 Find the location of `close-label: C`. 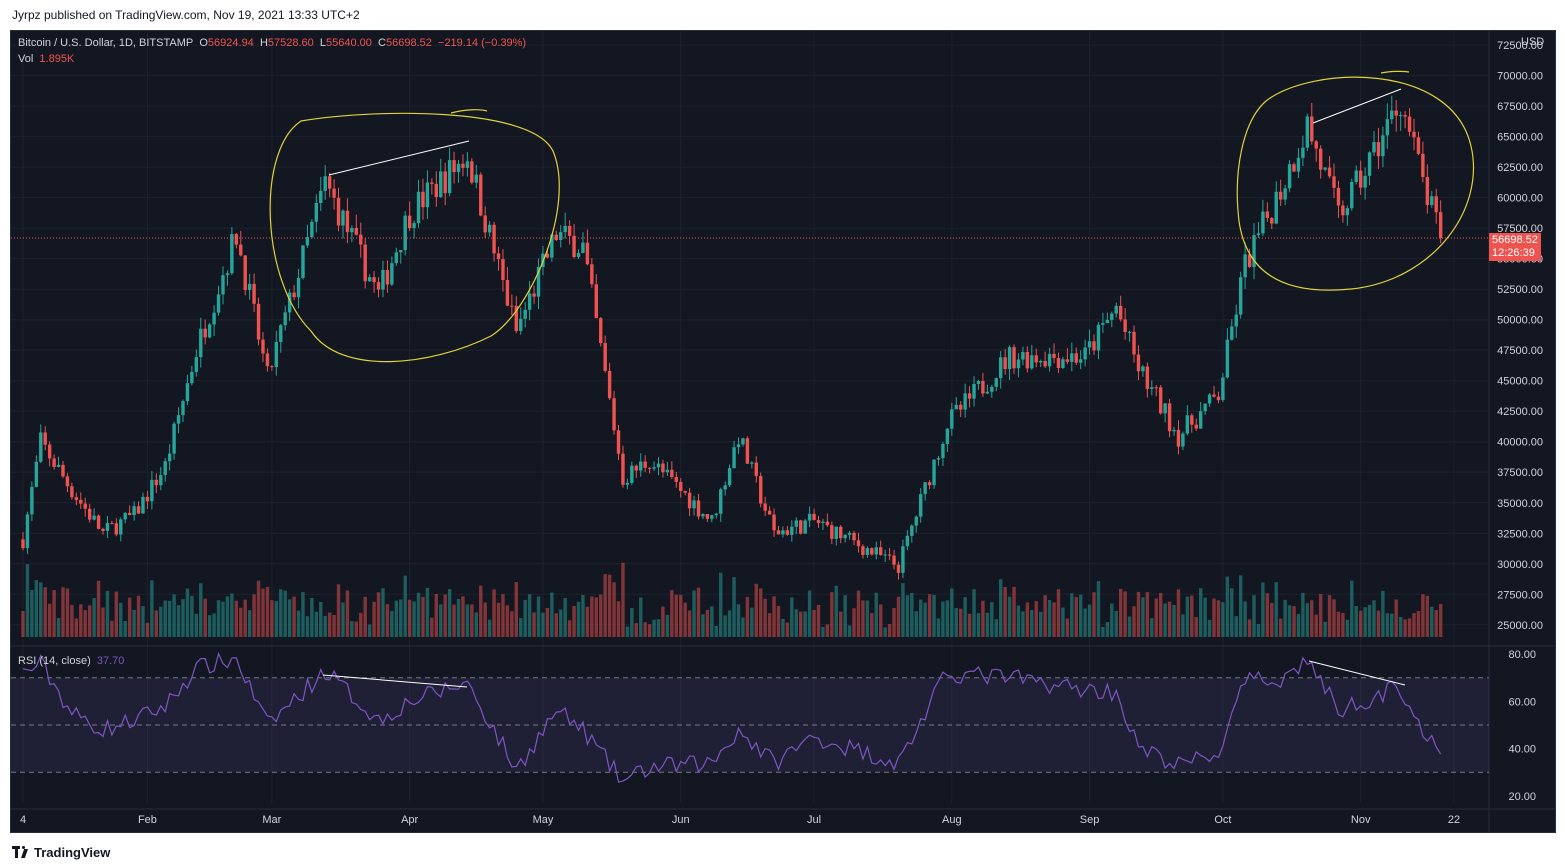

close-label: C is located at coordinates (382, 43).